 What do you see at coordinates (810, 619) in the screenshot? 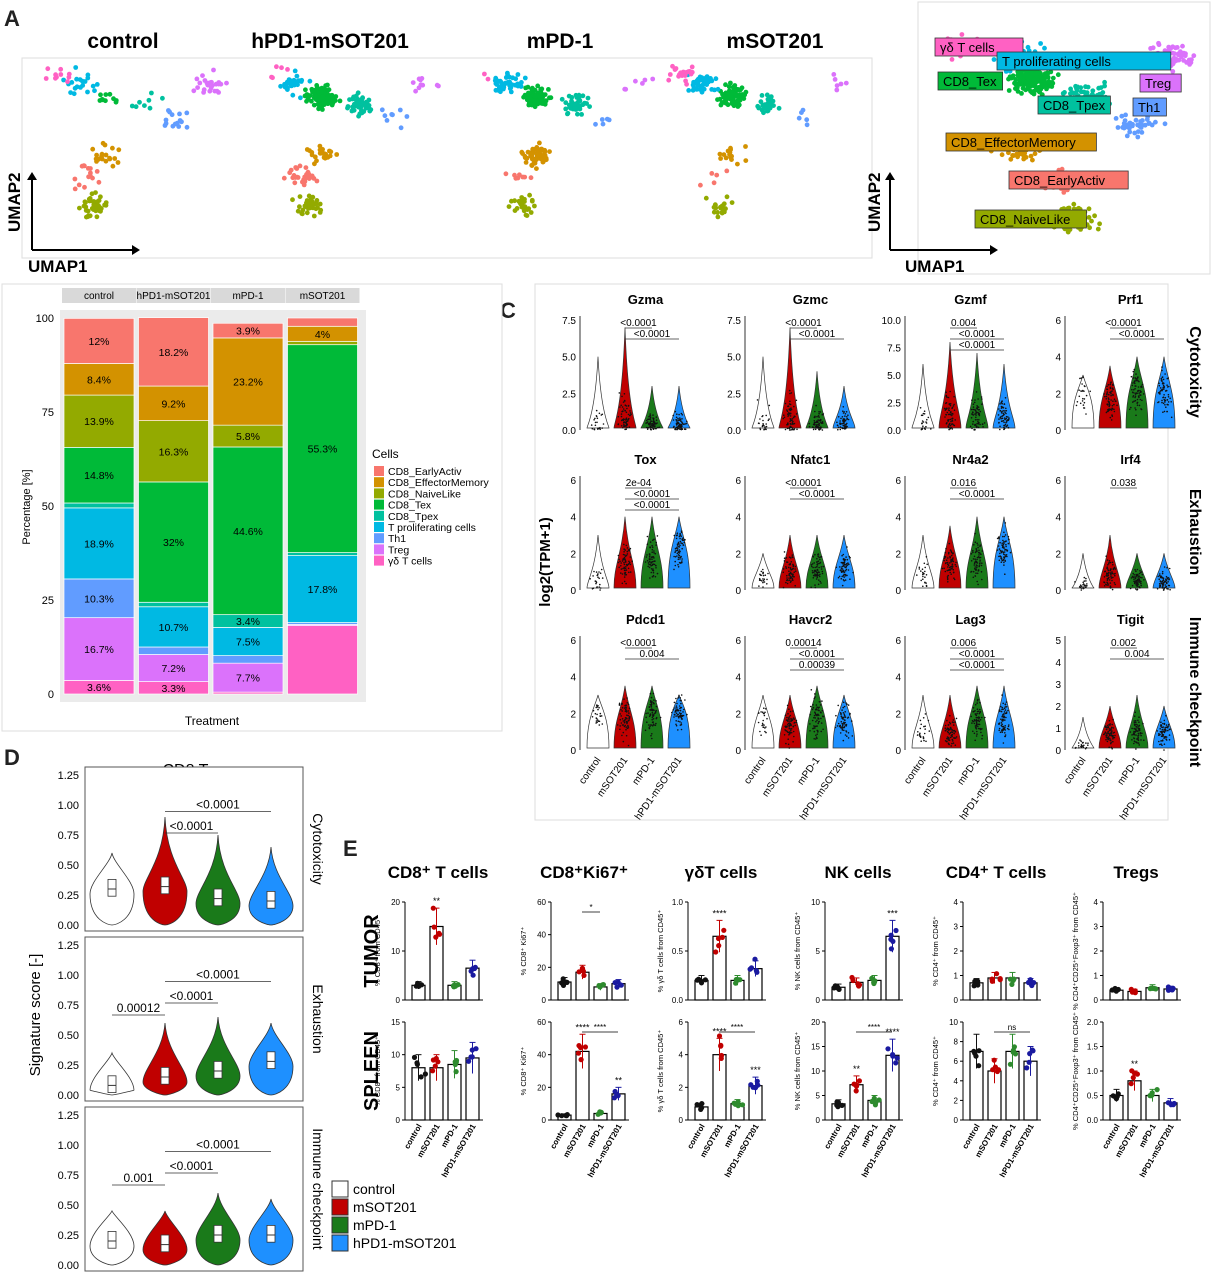
I see `gene-title: Havcr2` at bounding box center [810, 619].